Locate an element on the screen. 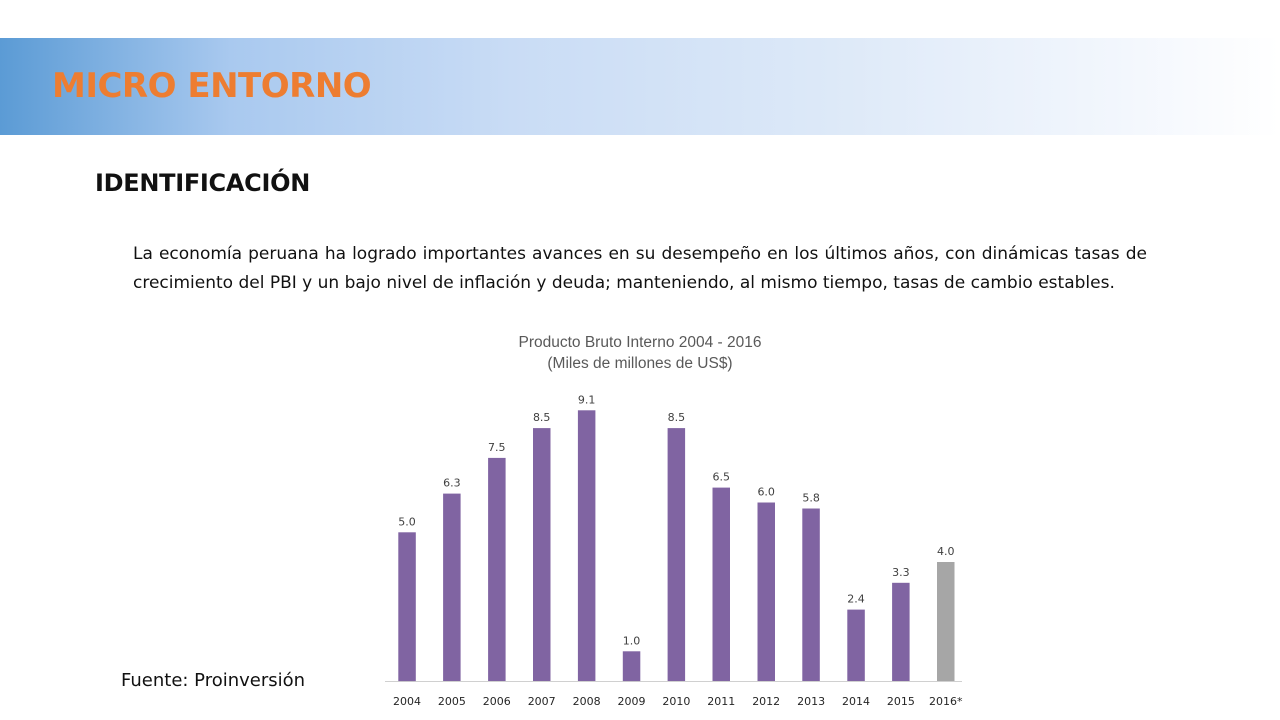 Image resolution: width=1280 pixels, height=720 pixels. data-label-2012: 6.0 is located at coordinates (766, 492).